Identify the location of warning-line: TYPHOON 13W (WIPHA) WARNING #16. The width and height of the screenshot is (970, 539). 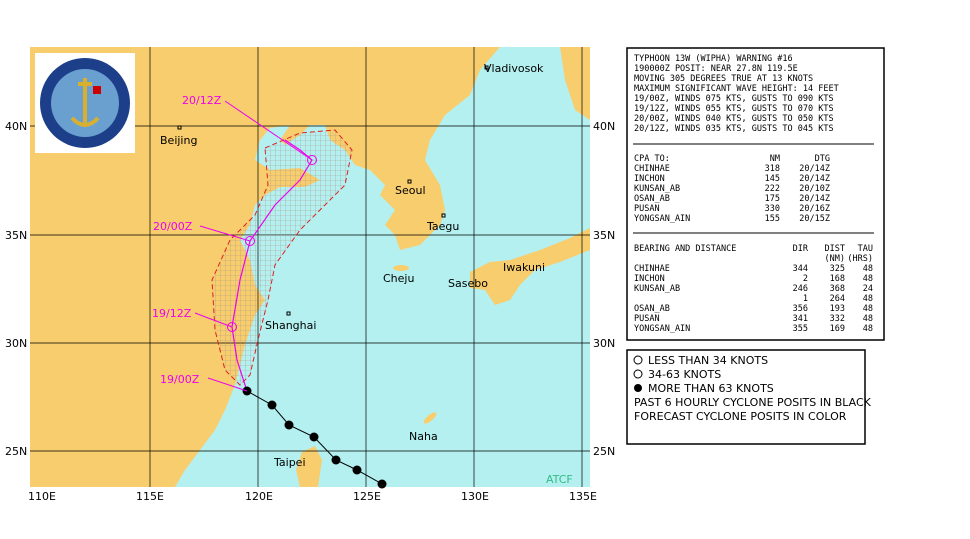
(713, 59).